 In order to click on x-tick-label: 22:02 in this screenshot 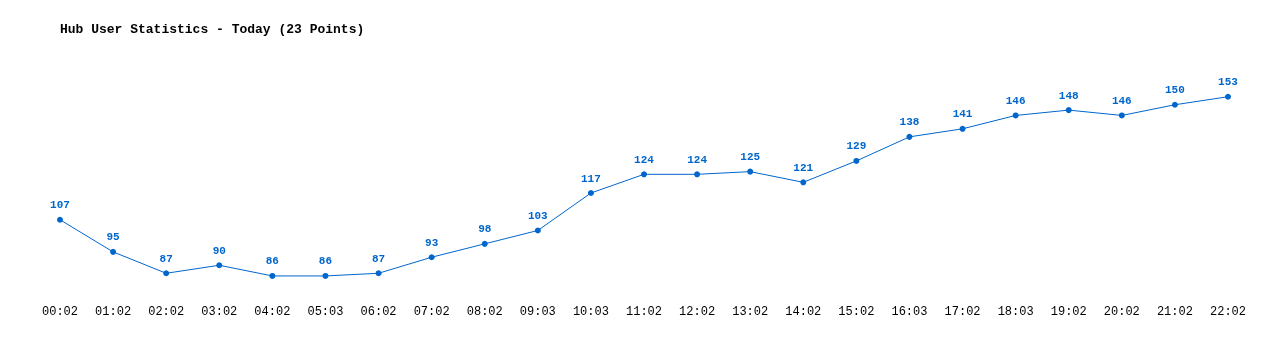, I will do `click(1228, 312)`.